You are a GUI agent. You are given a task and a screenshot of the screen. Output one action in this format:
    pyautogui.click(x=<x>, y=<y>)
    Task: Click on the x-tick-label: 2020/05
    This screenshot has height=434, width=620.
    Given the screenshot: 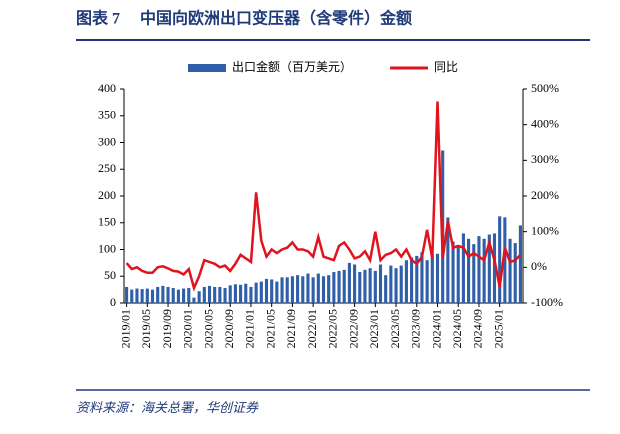 What is the action you would take?
    pyautogui.click(x=208, y=328)
    